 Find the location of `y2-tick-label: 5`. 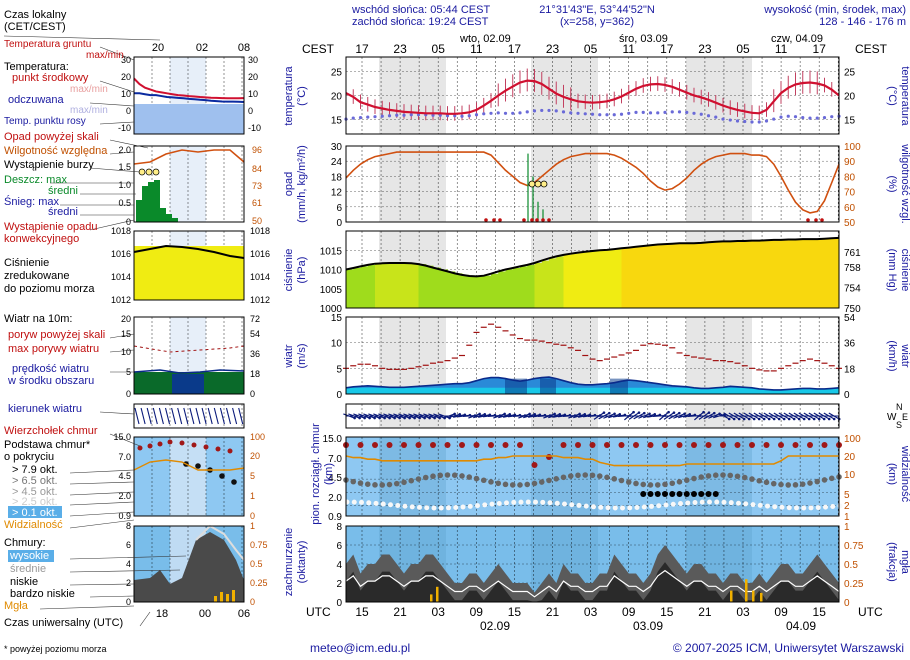

y2-tick-label: 5 is located at coordinates (847, 495).